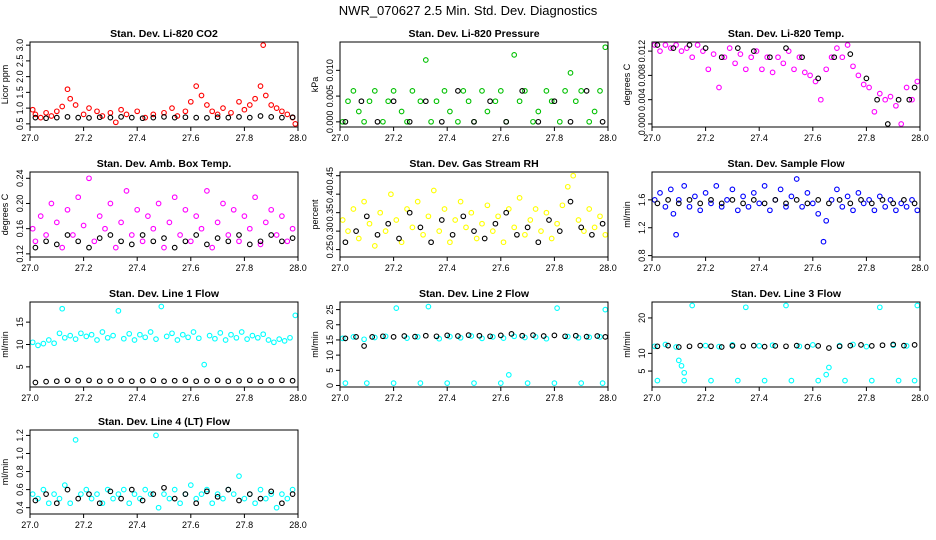 The width and height of the screenshot is (936, 540). I want to click on y-tick-label: 0.4, so click(20, 507).